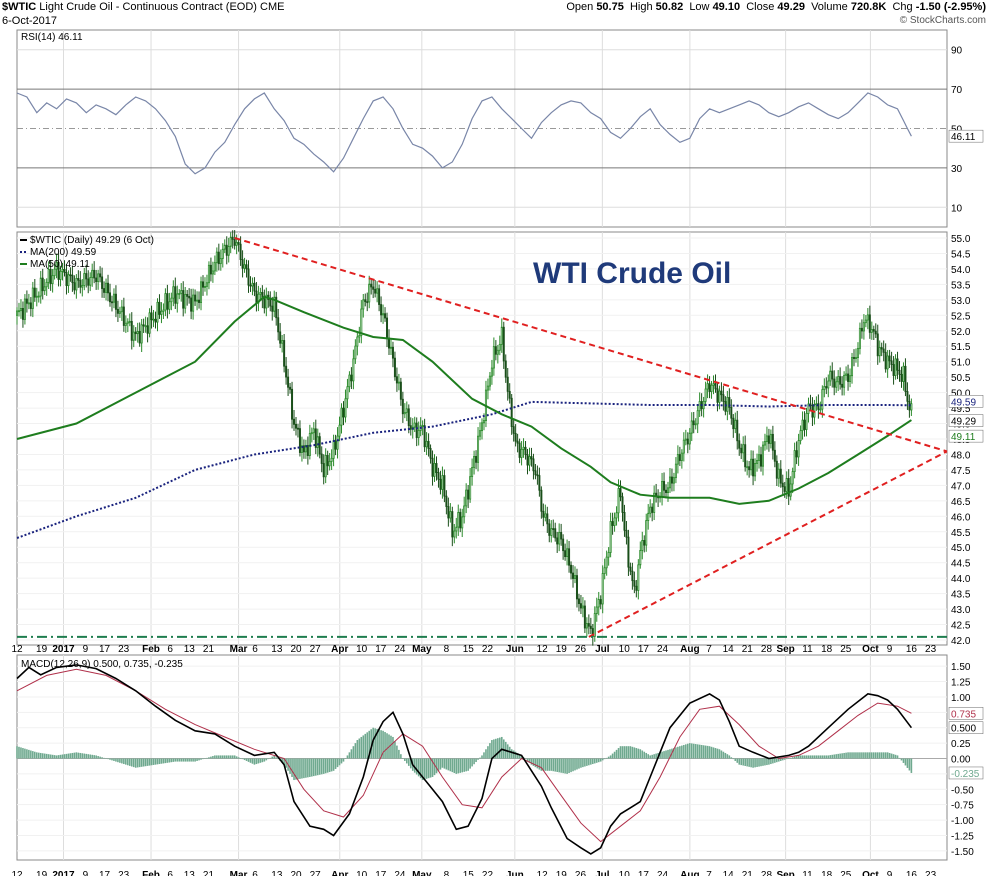 The width and height of the screenshot is (990, 876). Describe the element at coordinates (239, 873) in the screenshot. I see `x-axis-tick: Mar` at that location.